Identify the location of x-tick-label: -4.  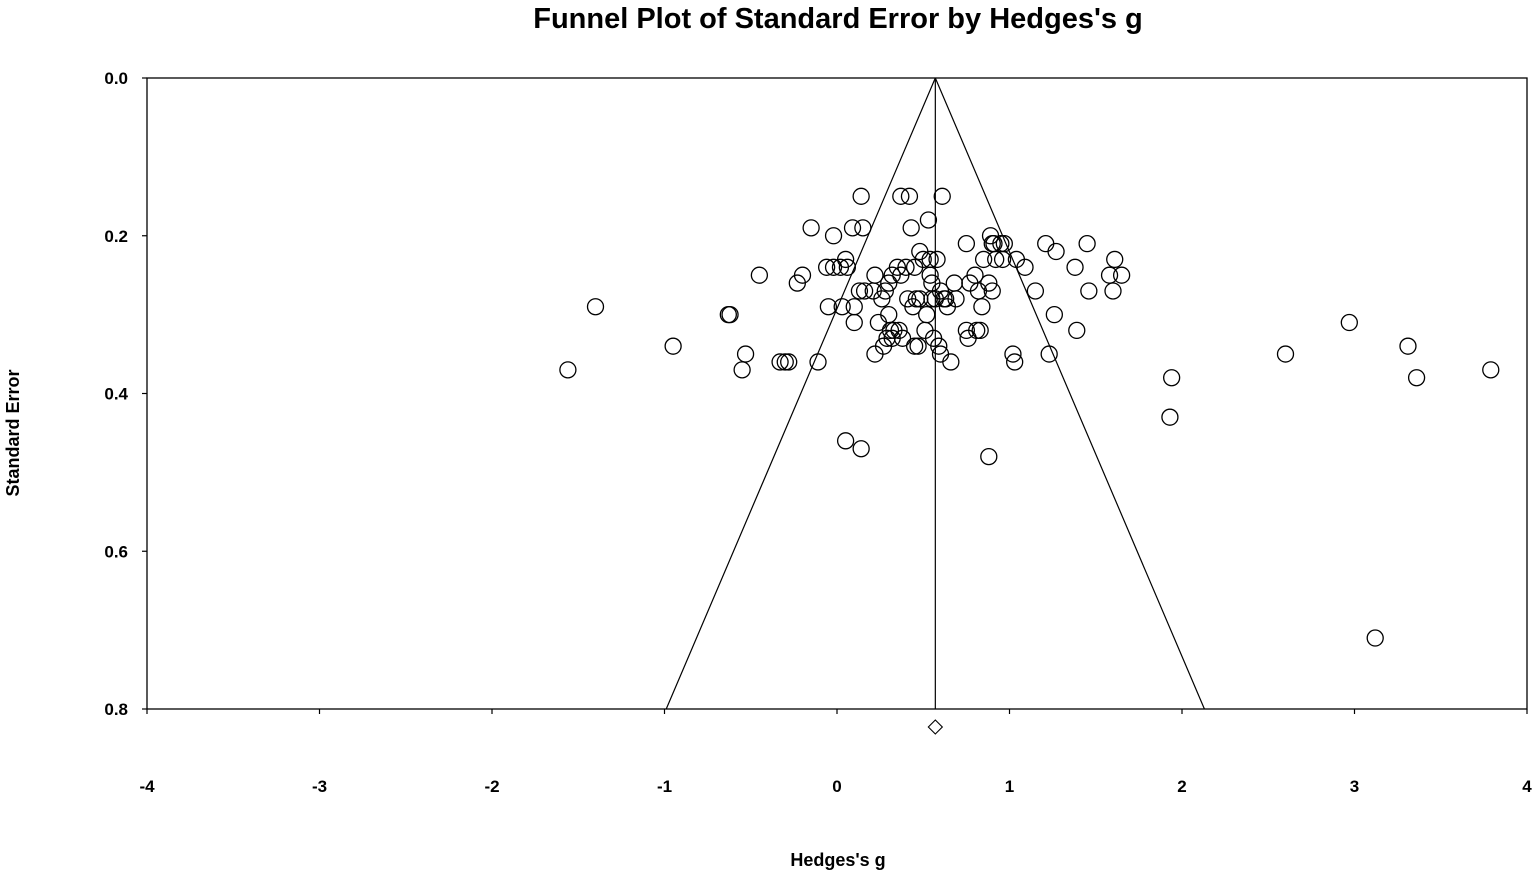
(147, 786).